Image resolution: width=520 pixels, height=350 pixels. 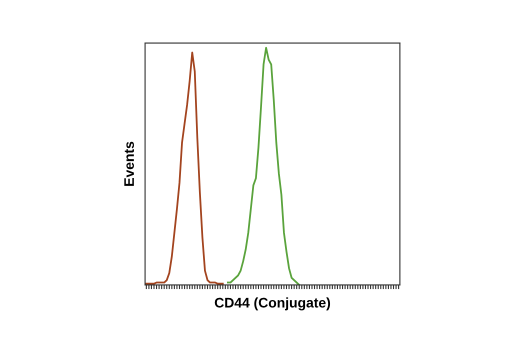 What do you see at coordinates (272, 303) in the screenshot?
I see `x-axis-title: CD44 (Conjugate)` at bounding box center [272, 303].